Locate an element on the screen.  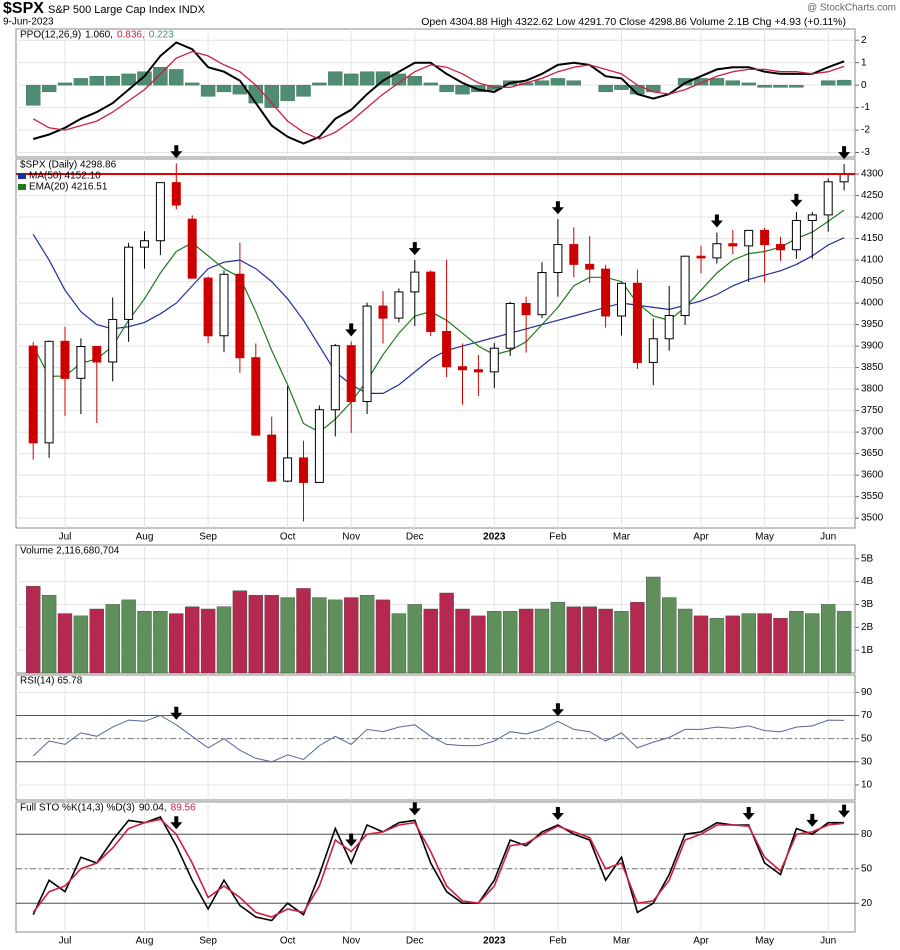
panel-title: PPO(12,26,9) is located at coordinates (50, 35).